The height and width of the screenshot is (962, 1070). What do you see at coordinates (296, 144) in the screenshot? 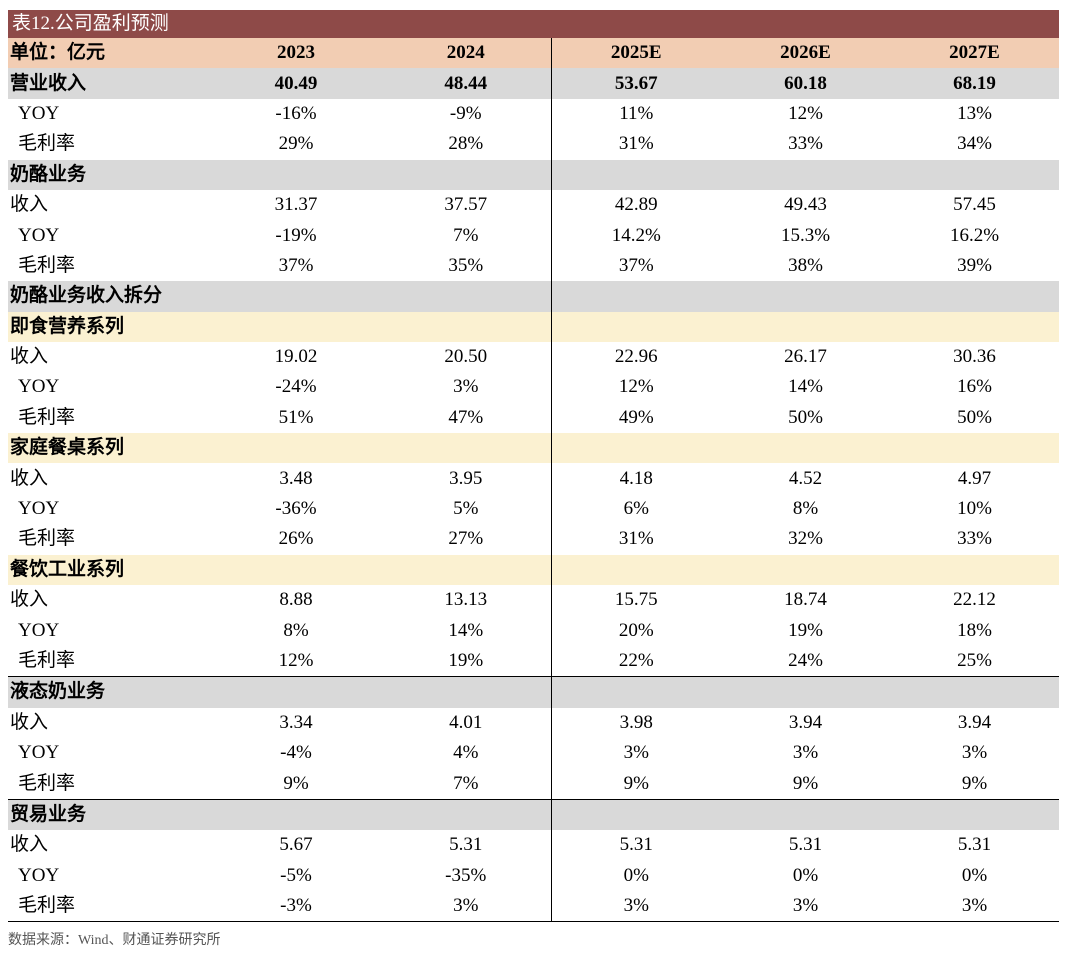
I see `table-cell: 29%` at bounding box center [296, 144].